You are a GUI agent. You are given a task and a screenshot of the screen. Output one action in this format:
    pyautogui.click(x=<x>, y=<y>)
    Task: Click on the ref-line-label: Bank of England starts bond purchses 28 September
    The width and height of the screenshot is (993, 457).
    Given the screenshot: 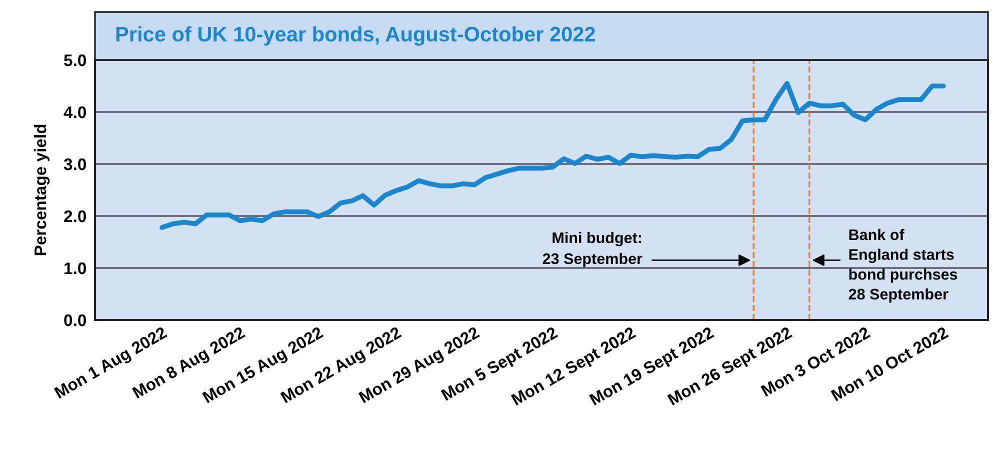 What is the action you would take?
    pyautogui.click(x=903, y=265)
    